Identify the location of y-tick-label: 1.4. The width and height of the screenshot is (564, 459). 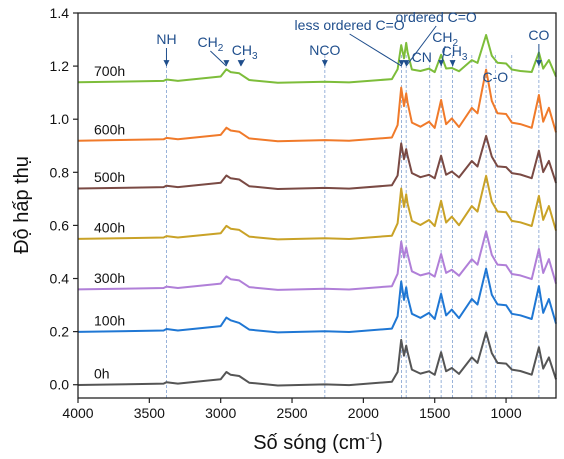
(60, 13).